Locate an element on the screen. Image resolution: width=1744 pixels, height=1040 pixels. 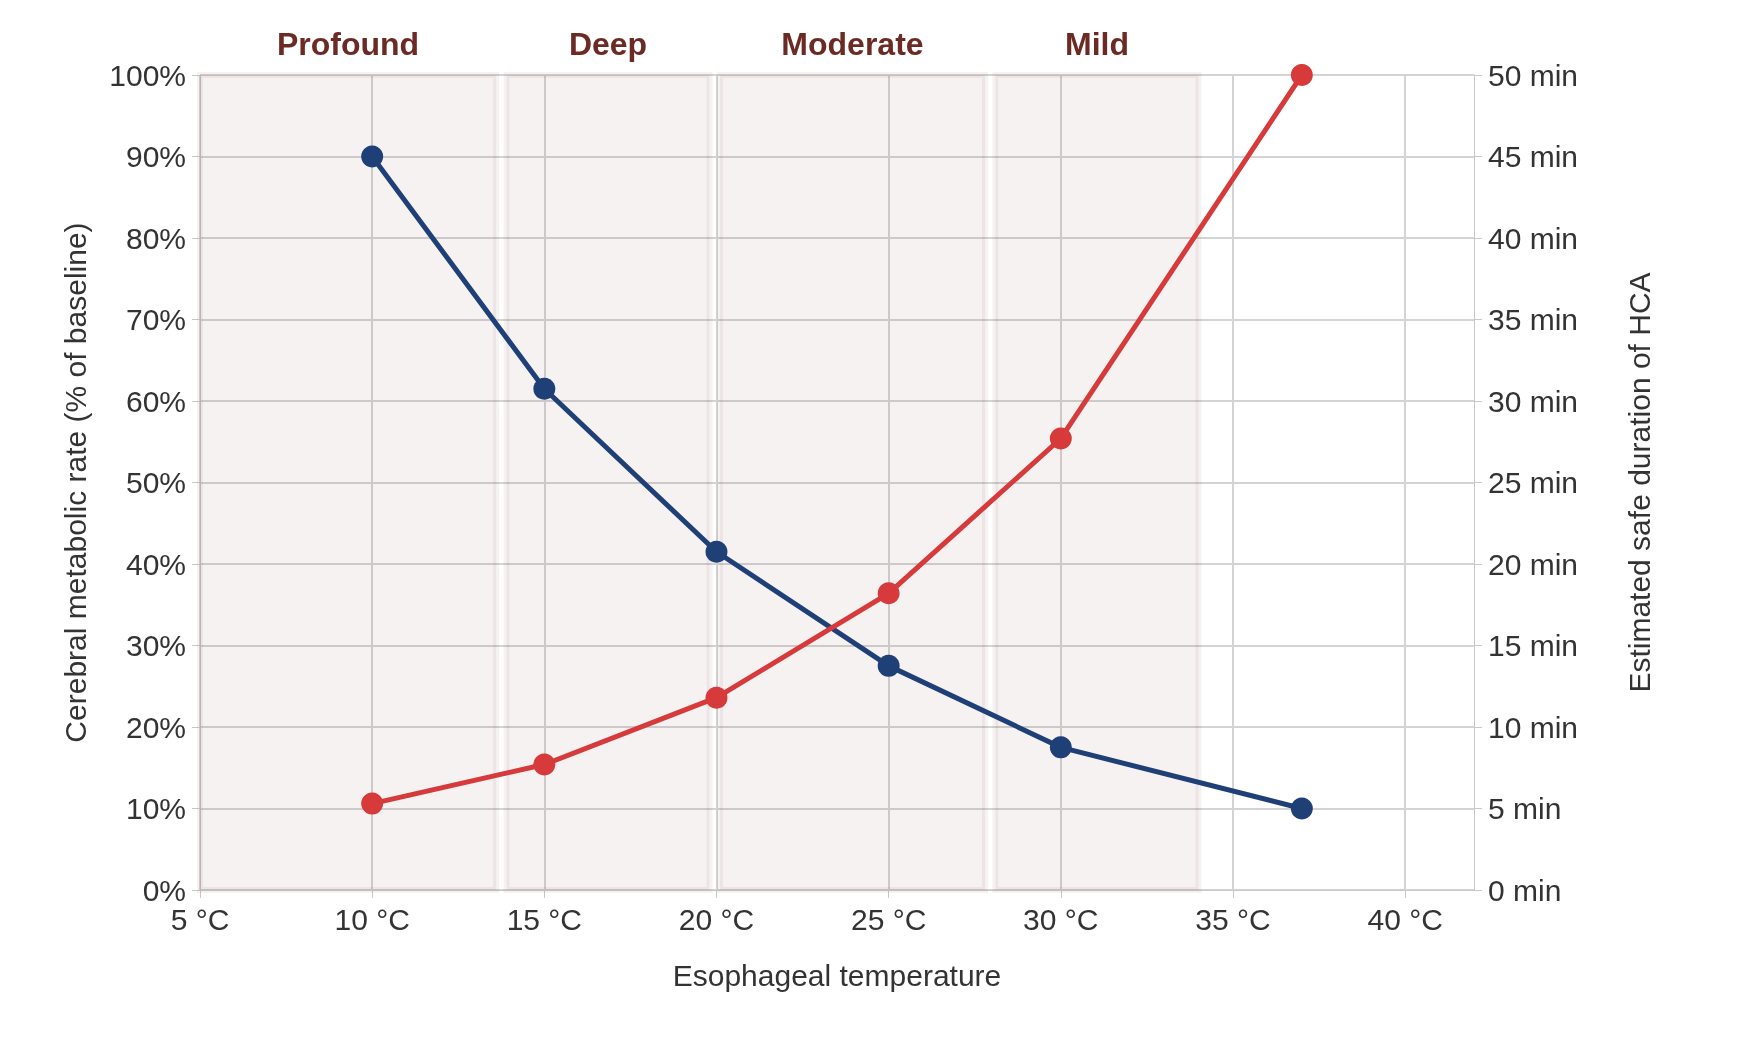
band-label: Moderate is located at coordinates (852, 44).